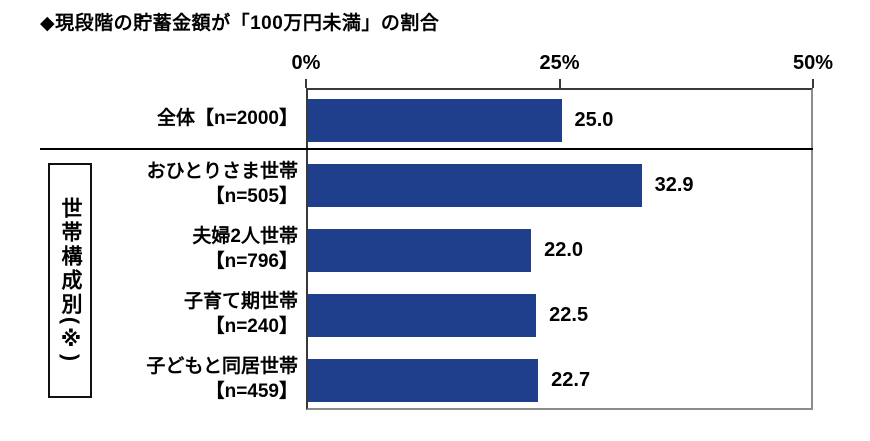 The height and width of the screenshot is (441, 870). Describe the element at coordinates (564, 250) in the screenshot. I see `bar-value-label: 22.0` at that location.